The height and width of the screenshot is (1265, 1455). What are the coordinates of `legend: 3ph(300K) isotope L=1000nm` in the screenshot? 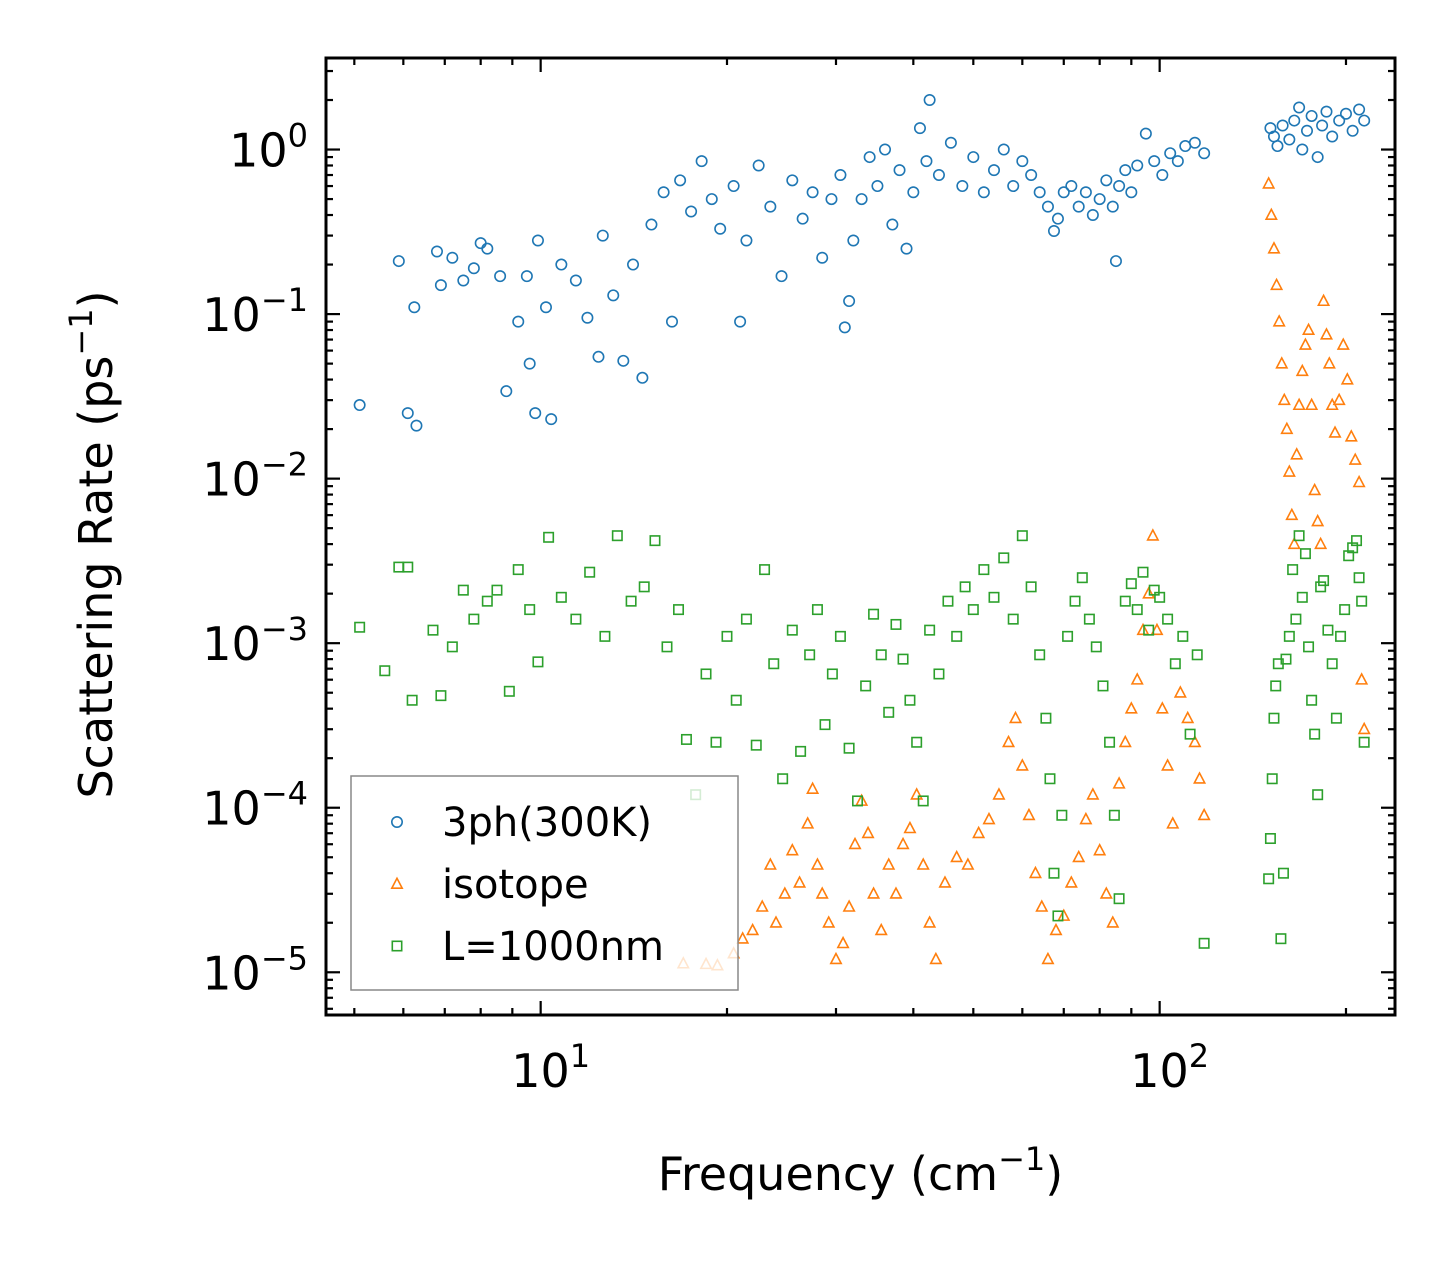 It's located at (544, 883).